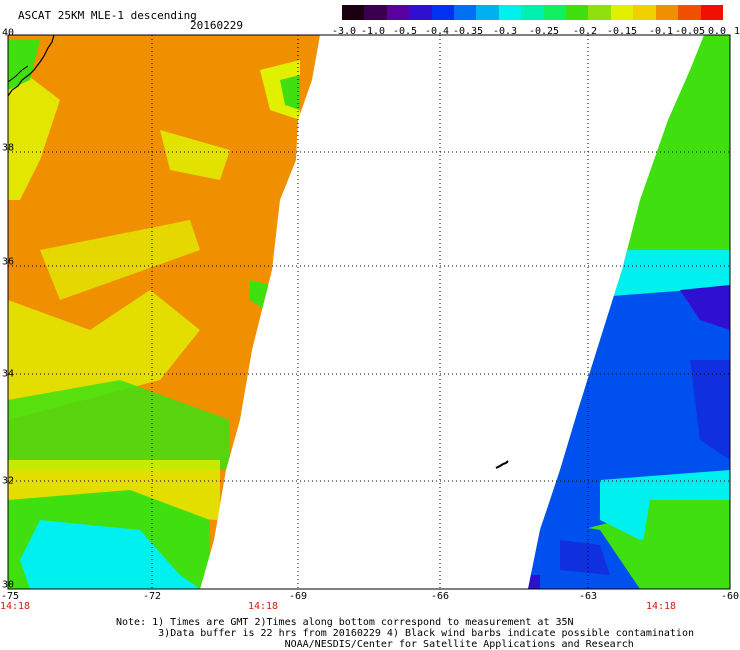 This screenshot has width=740, height=650. I want to click on colorbar-tick-label: -0.25, so click(544, 31).